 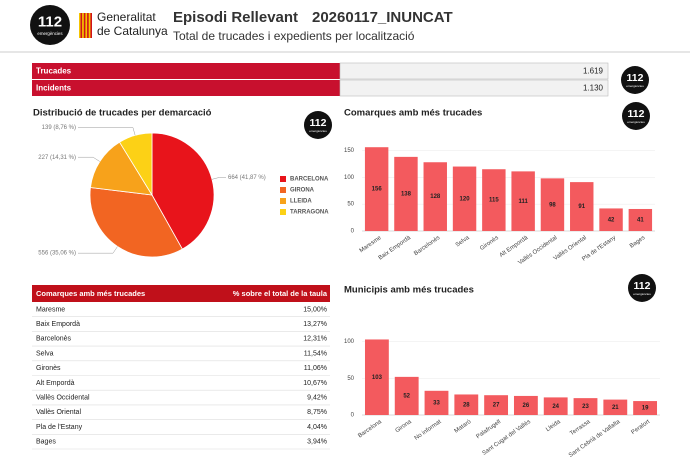 What do you see at coordinates (54, 71) in the screenshot?
I see `kpi-label: Trucades` at bounding box center [54, 71].